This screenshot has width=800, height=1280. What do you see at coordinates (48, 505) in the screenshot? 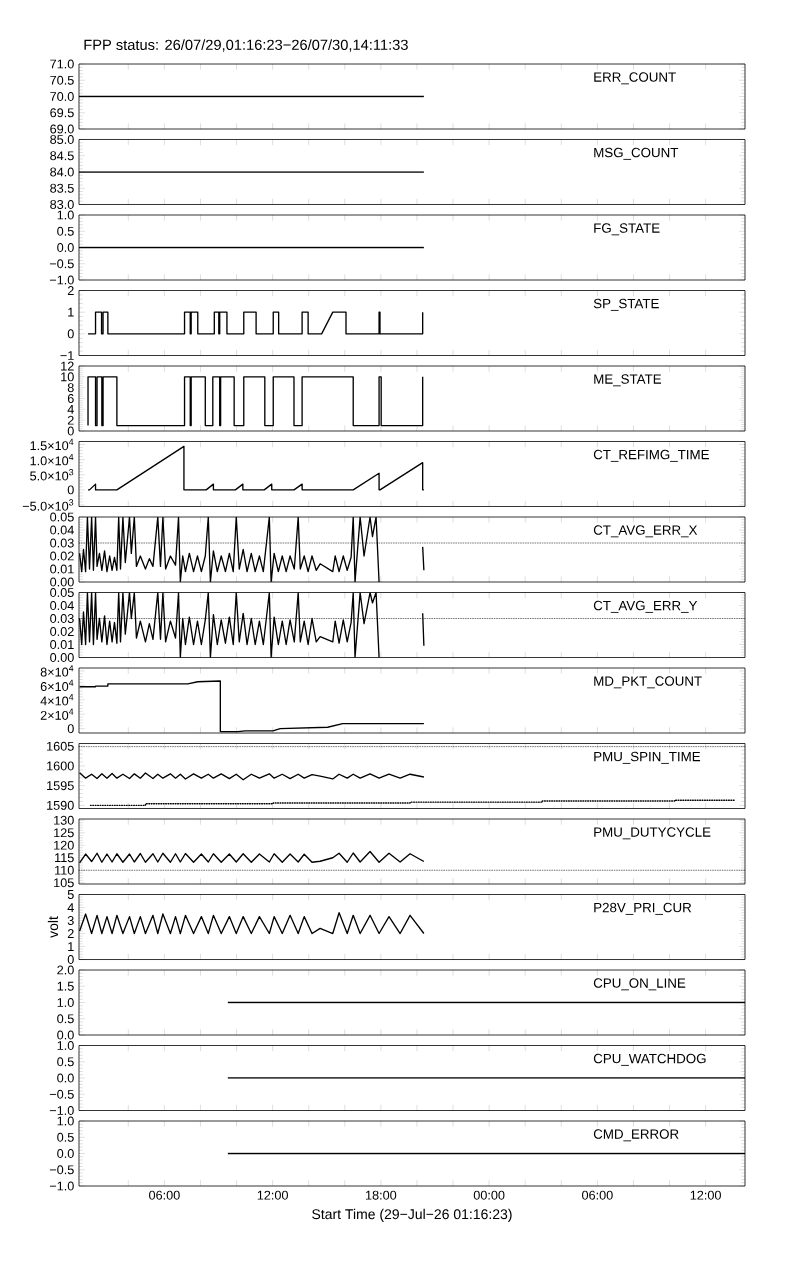
I see `y-tick-label: −5.0×10$^{3}$` at bounding box center [48, 505].